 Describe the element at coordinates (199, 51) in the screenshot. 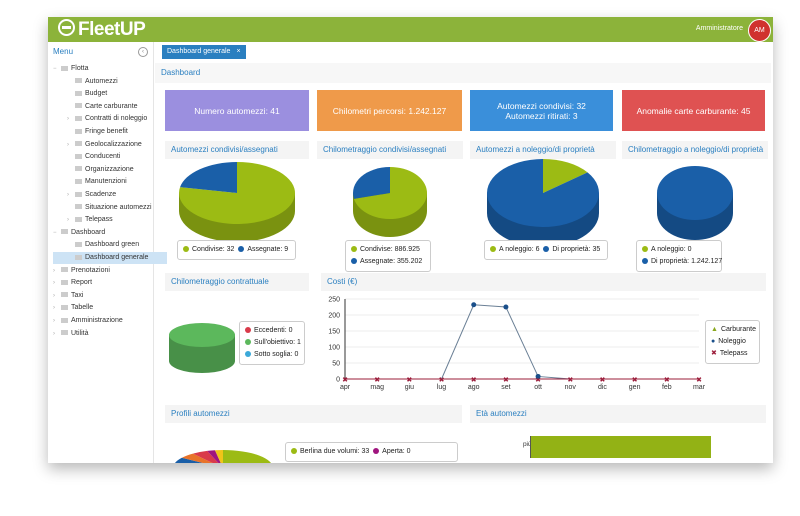

I see `tab-label: Dashboard generale` at that location.